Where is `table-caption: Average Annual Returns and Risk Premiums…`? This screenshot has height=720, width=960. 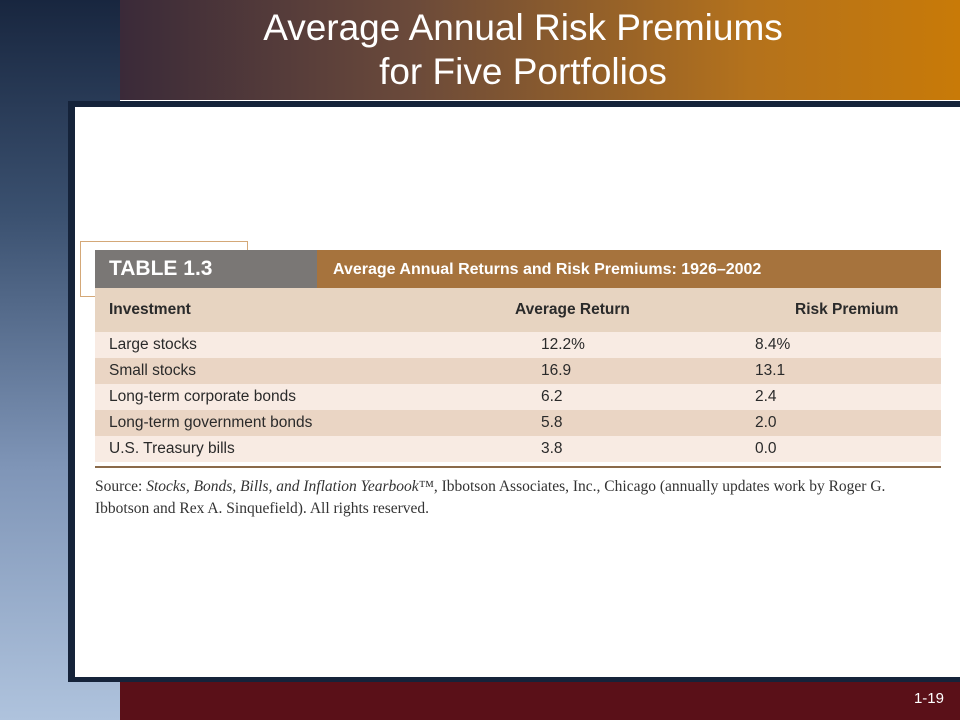
table-caption: Average Annual Returns and Risk Premiums… is located at coordinates (547, 269).